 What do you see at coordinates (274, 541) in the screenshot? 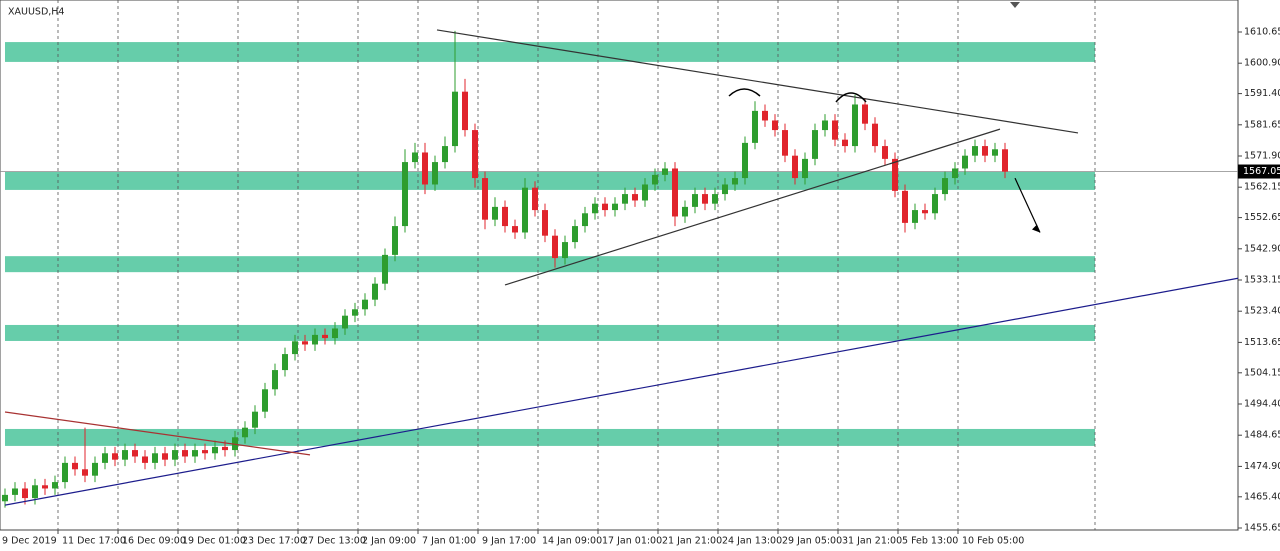
I see `x-tick-label: 23 Dec 17:00` at bounding box center [274, 541].